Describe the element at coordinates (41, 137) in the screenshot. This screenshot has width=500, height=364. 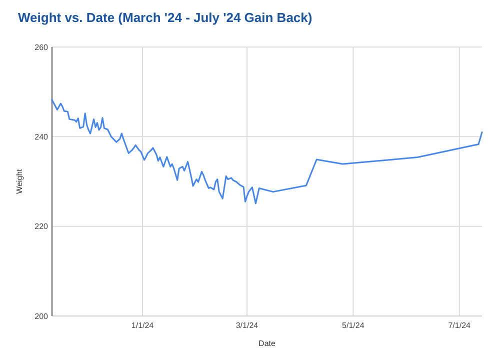
I see `y-tick-label: 240` at that location.